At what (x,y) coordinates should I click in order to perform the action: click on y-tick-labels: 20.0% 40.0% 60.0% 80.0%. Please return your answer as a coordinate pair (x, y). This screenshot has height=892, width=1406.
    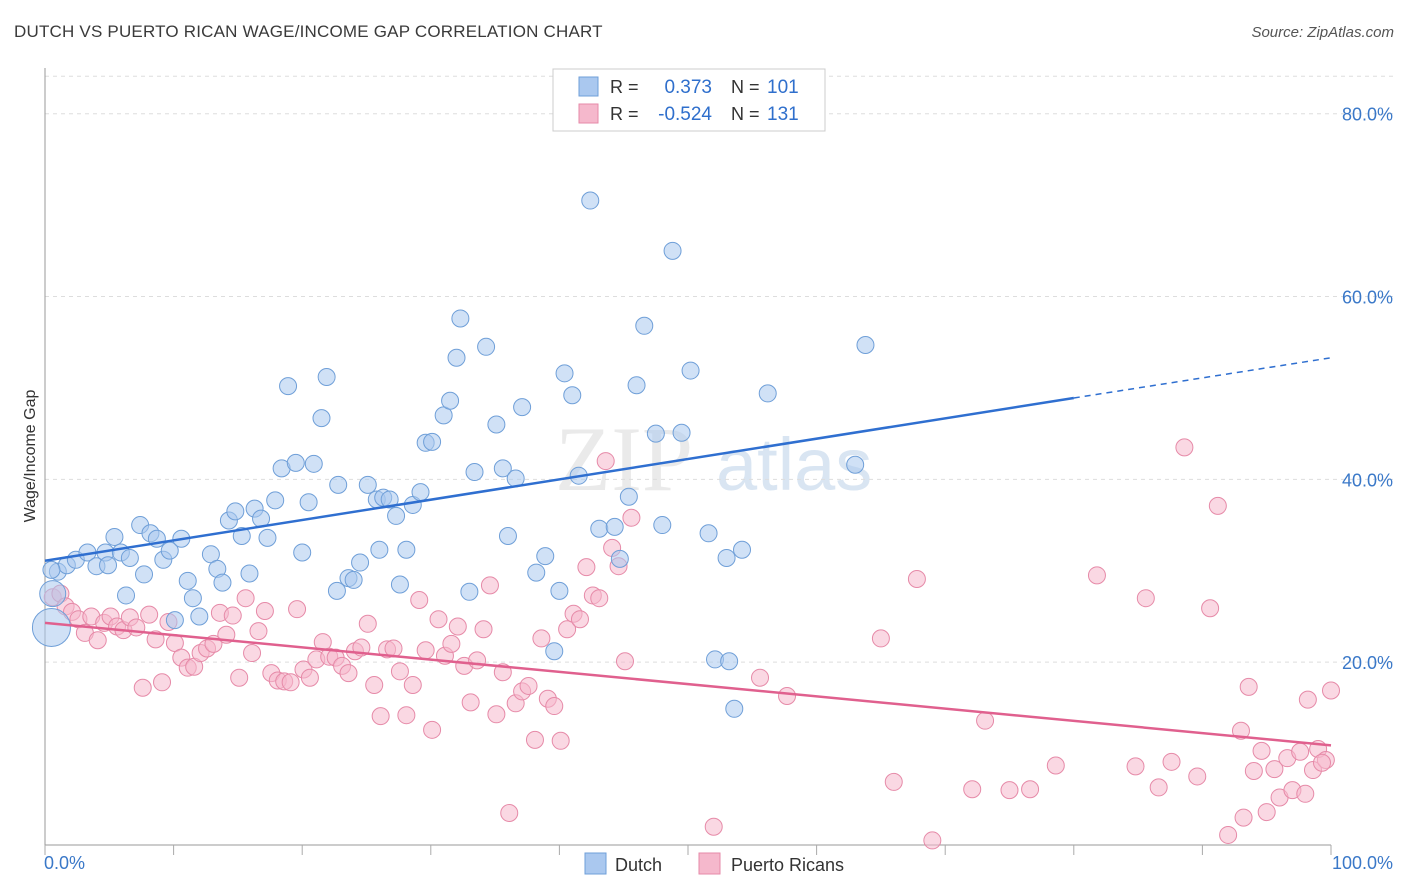
    Looking at the image, I should click on (1367, 389).